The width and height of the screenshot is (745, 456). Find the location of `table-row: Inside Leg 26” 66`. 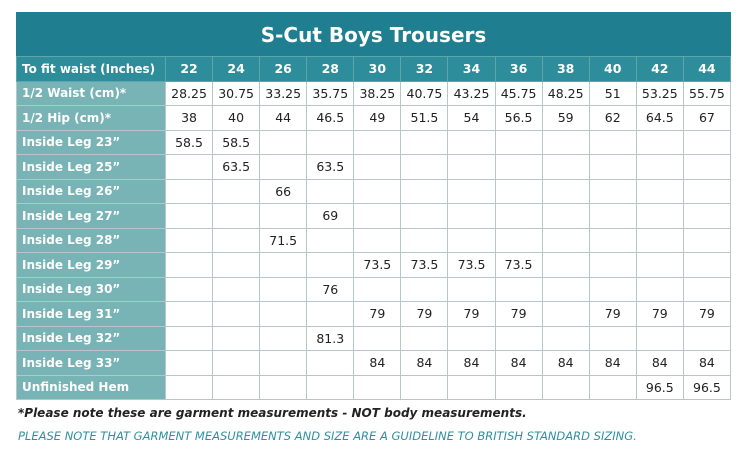

table-row: Inside Leg 26” 66 is located at coordinates (374, 191).